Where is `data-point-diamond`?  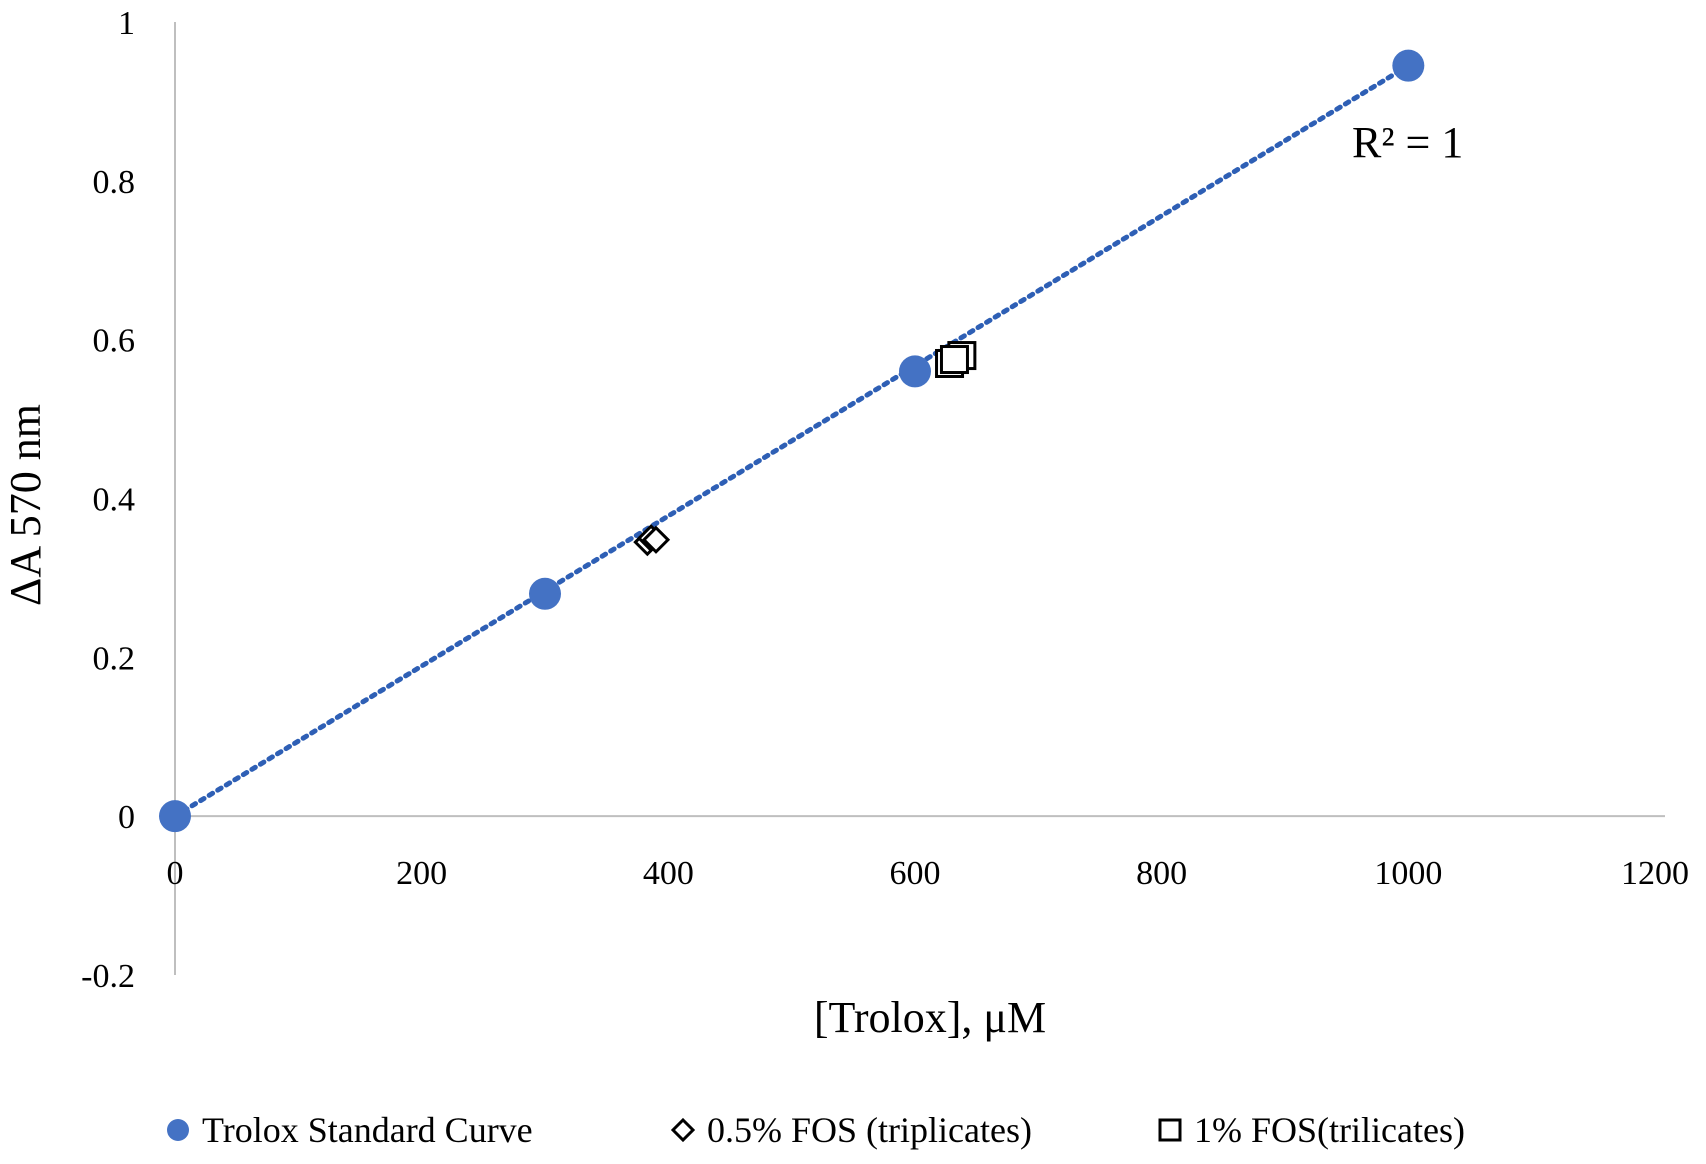
data-point-diamond is located at coordinates (656, 539).